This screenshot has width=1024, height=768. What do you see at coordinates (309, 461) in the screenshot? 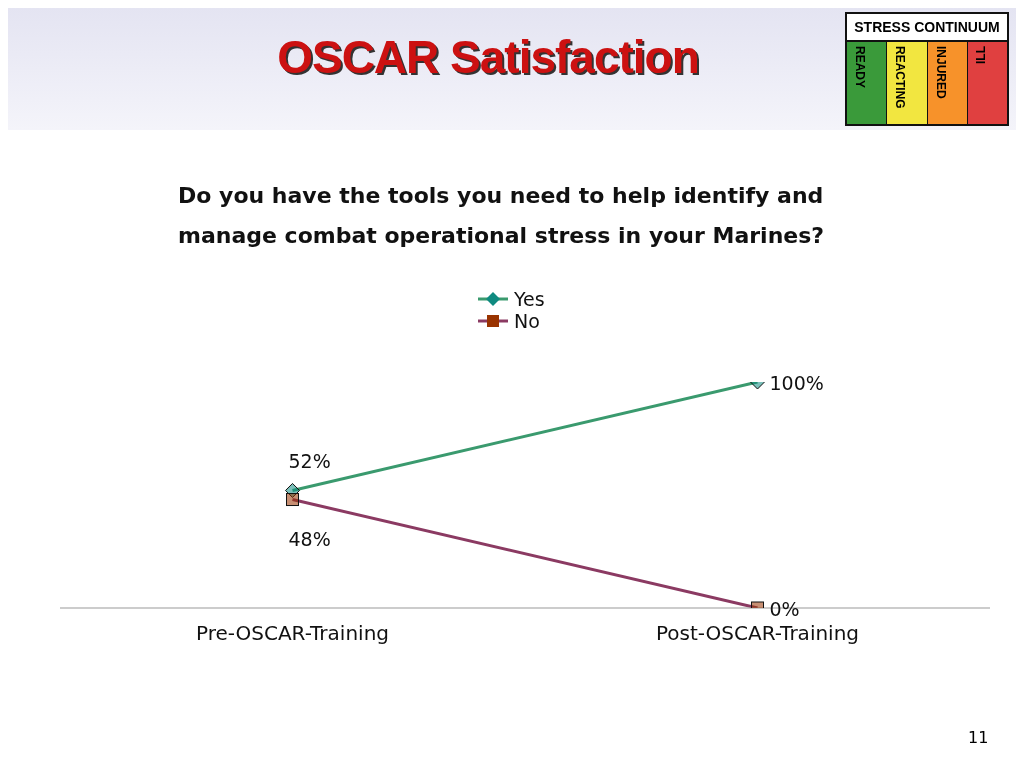
I see `data-label: 52%` at bounding box center [309, 461].